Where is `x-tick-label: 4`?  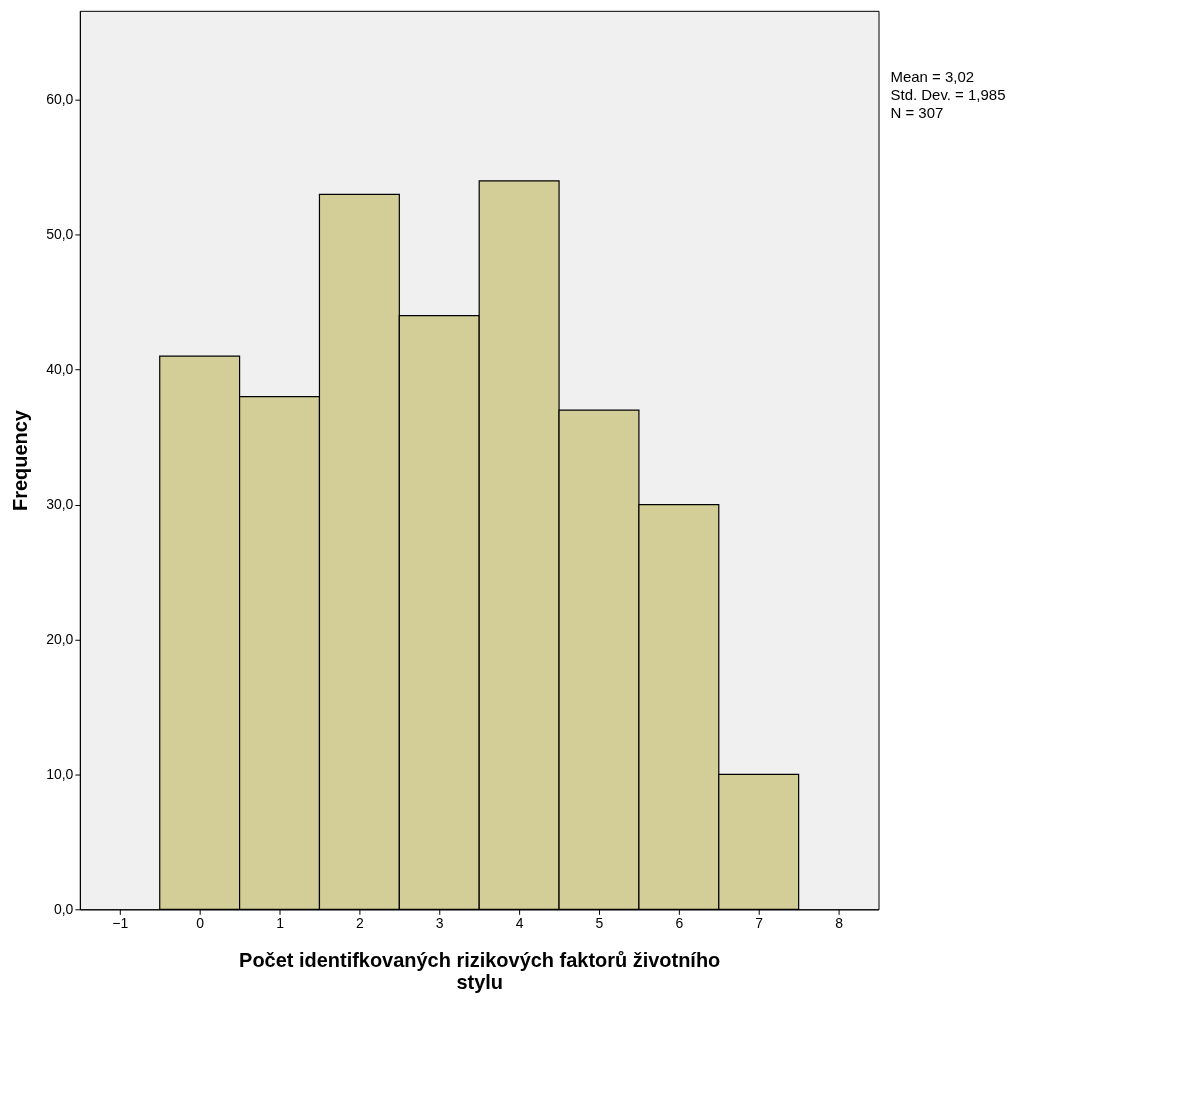
x-tick-label: 4 is located at coordinates (519, 922).